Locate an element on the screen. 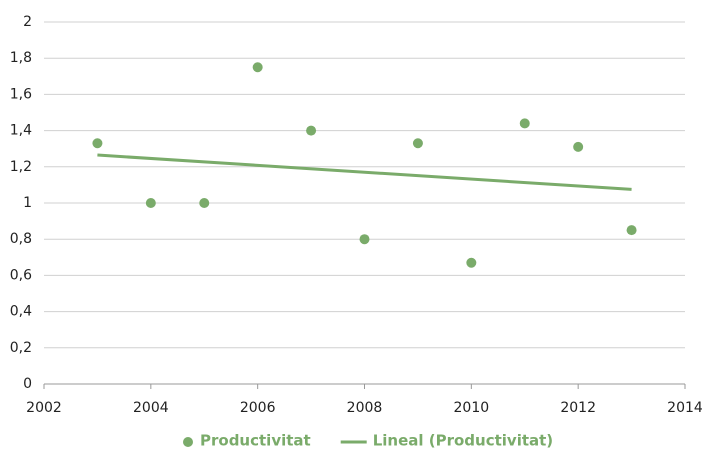  x-tick-label: 2002 is located at coordinates (44, 408).